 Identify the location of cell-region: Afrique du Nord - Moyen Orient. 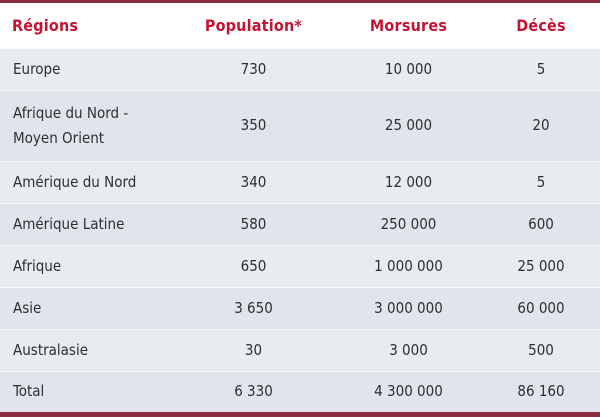
(86, 125).